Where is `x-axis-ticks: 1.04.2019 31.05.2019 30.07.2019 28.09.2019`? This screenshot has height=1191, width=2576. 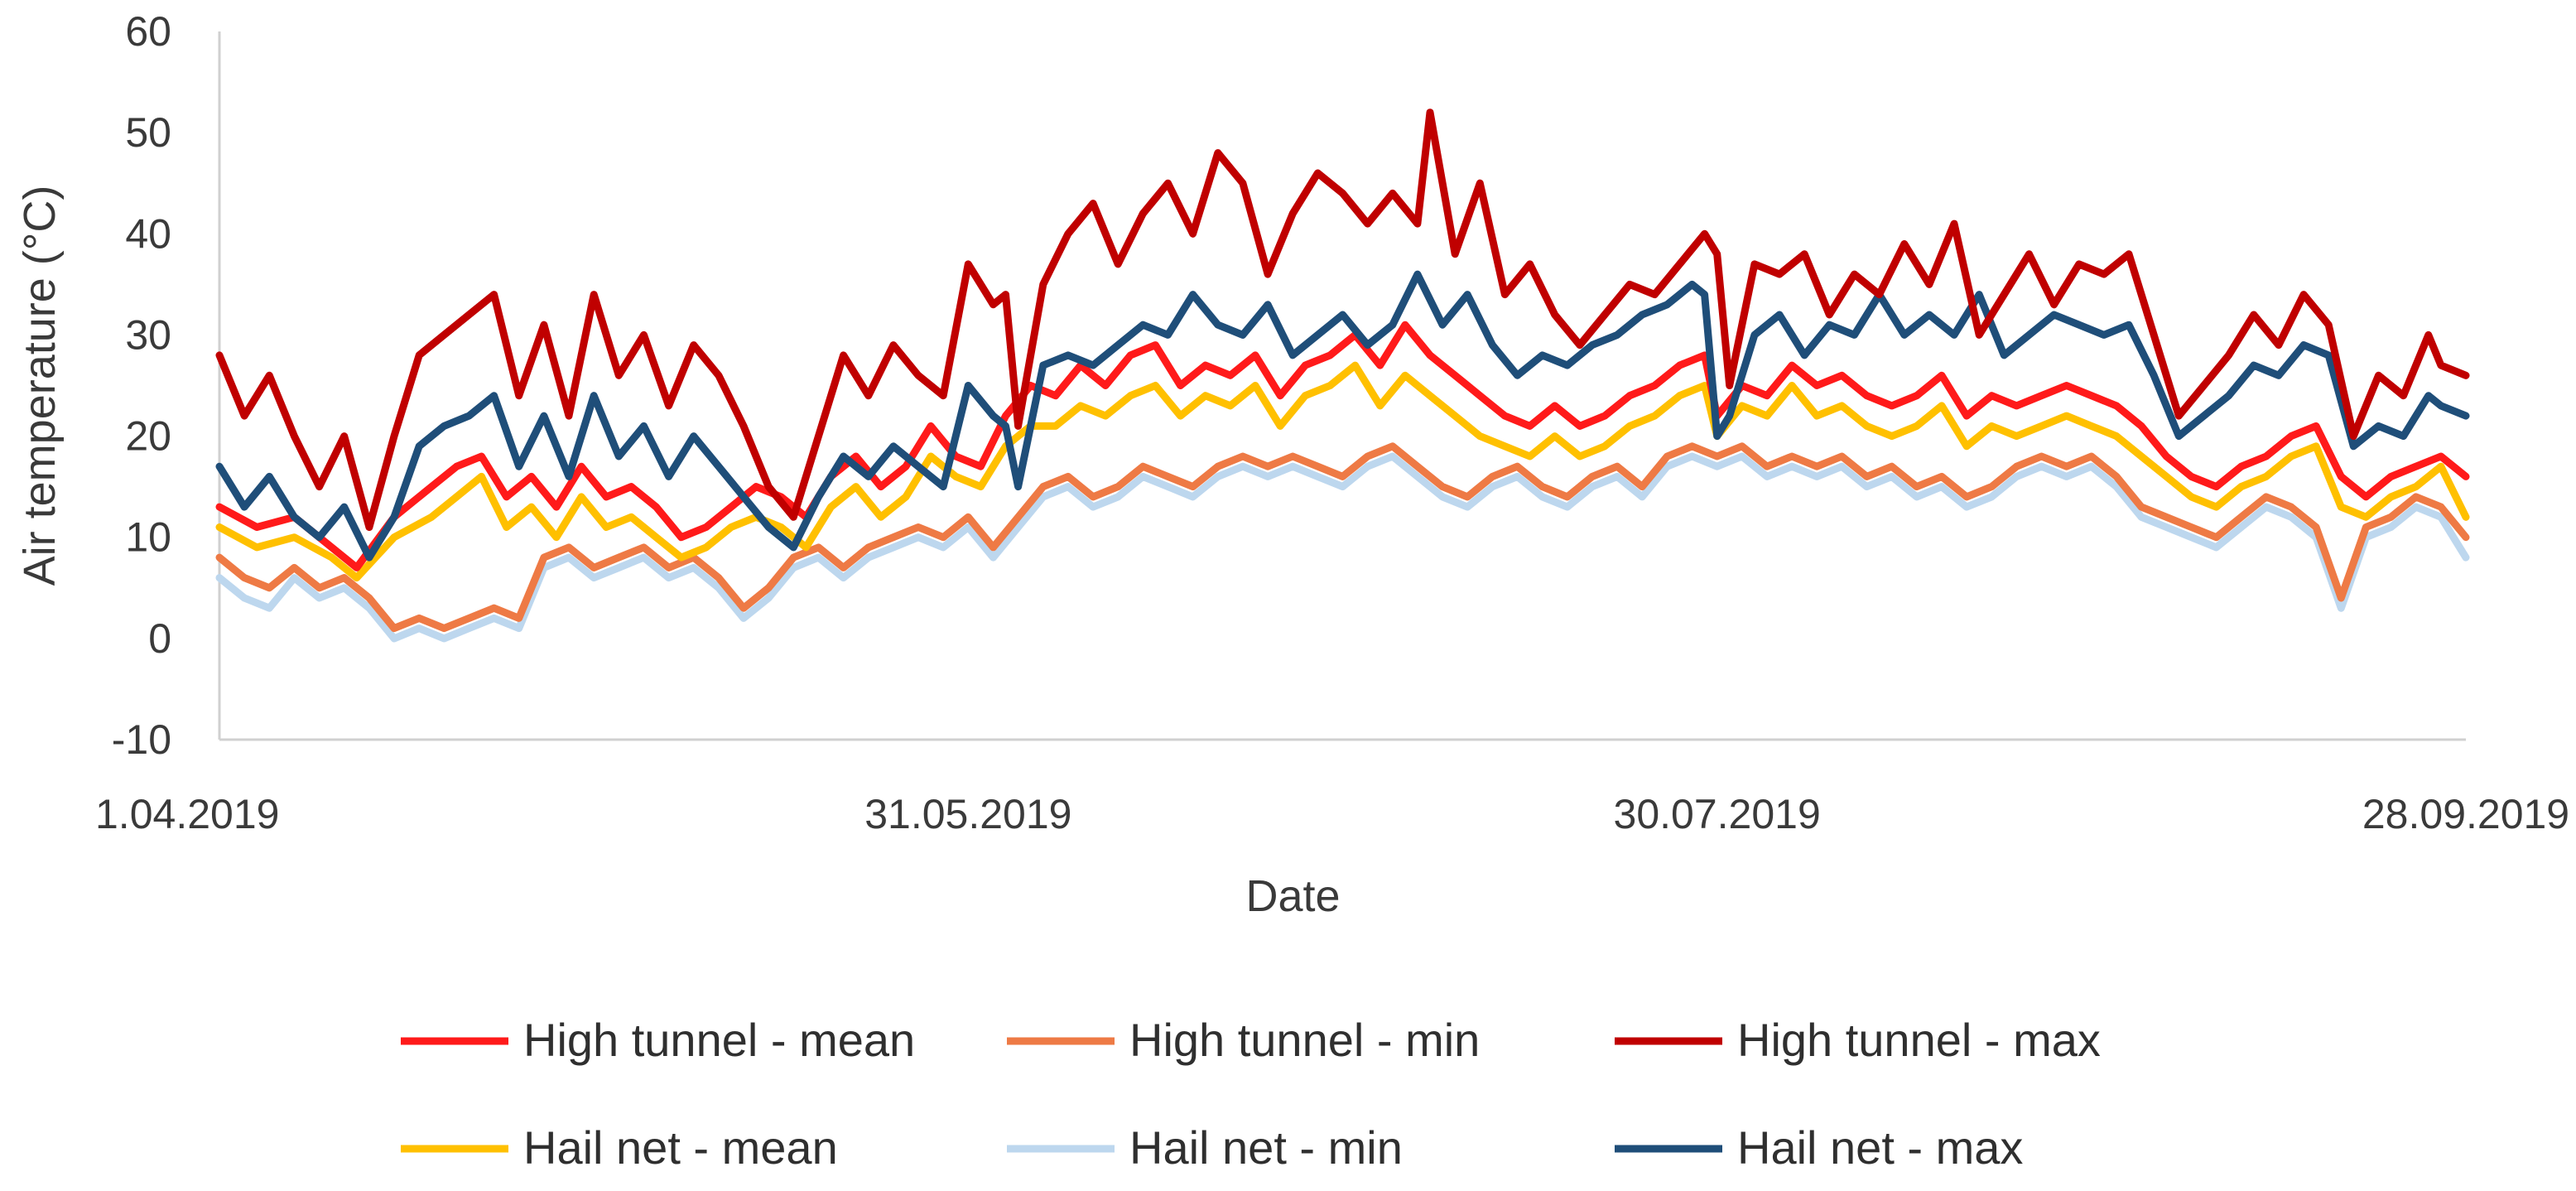
x-axis-ticks: 1.04.2019 31.05.2019 30.07.2019 28.09.2019 is located at coordinates (1332, 814).